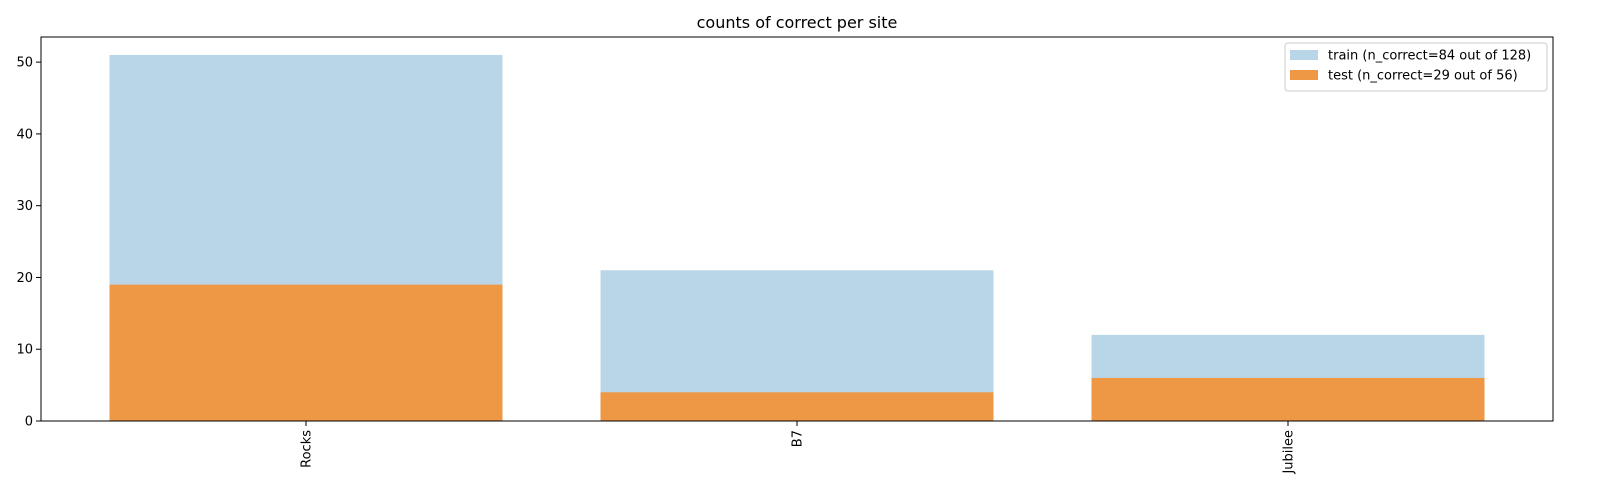 Image resolution: width=1600 pixels, height=500 pixels. What do you see at coordinates (24, 63) in the screenshot?
I see `y-tick-label: 50` at bounding box center [24, 63].